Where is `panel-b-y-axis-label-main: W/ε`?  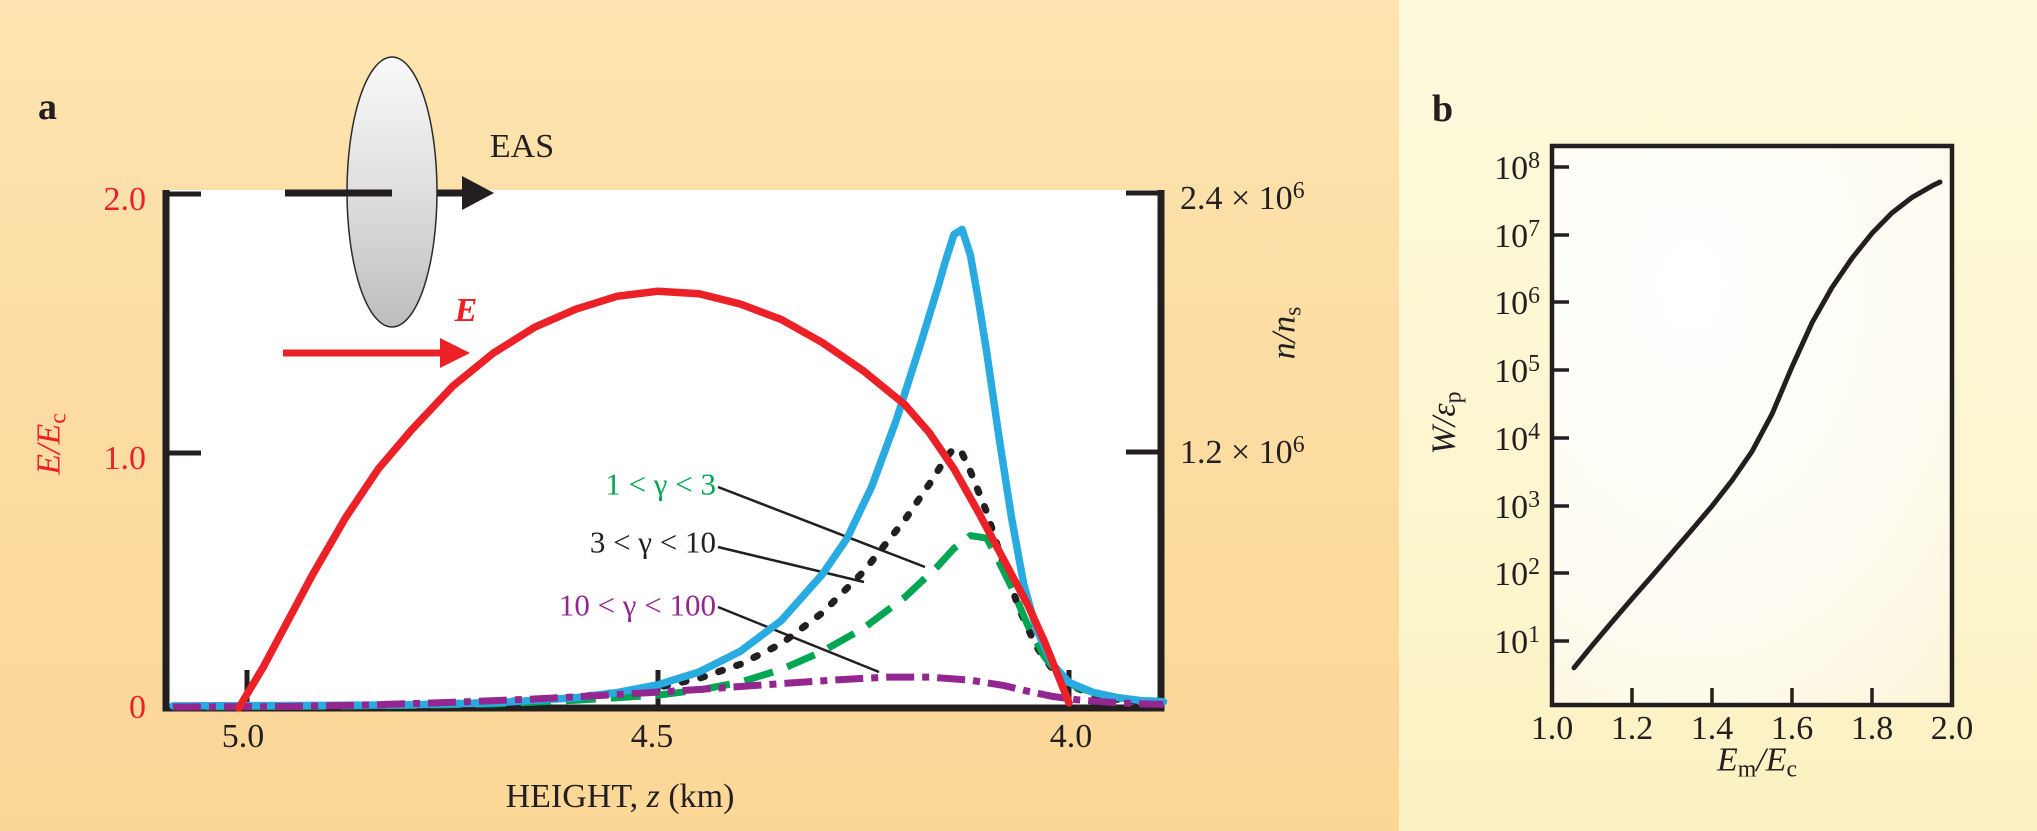
panel-b-y-axis-label-main: W/ε is located at coordinates (1444, 429).